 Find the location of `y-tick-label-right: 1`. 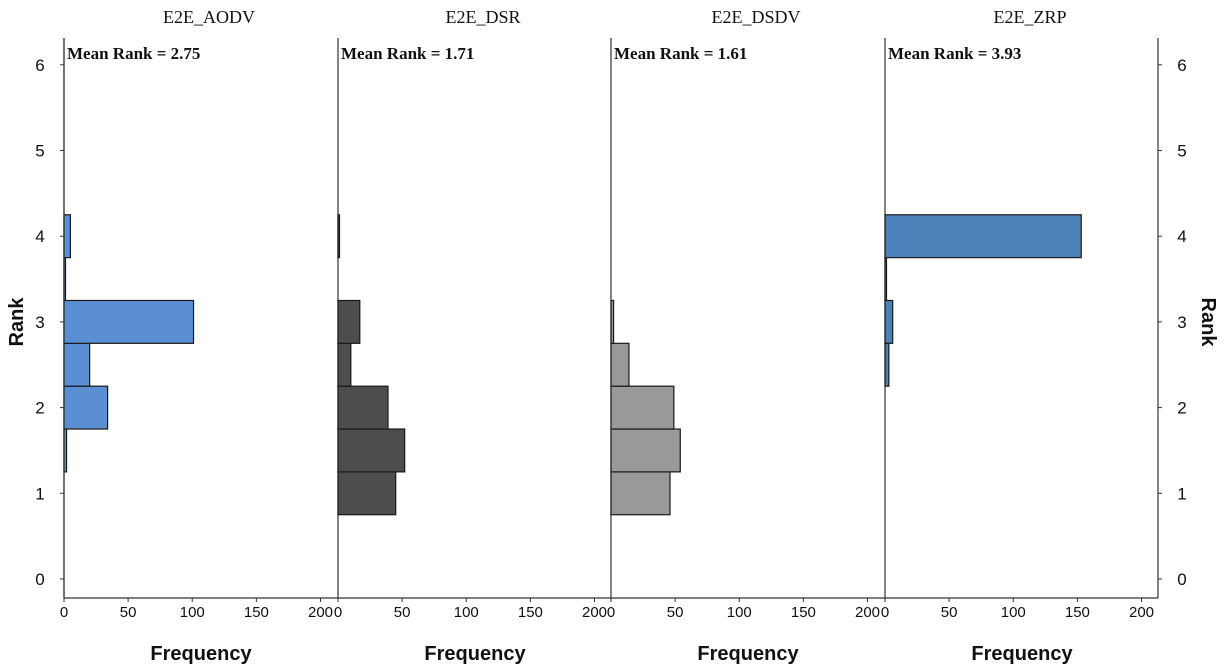

y-tick-label-right: 1 is located at coordinates (1181, 493).